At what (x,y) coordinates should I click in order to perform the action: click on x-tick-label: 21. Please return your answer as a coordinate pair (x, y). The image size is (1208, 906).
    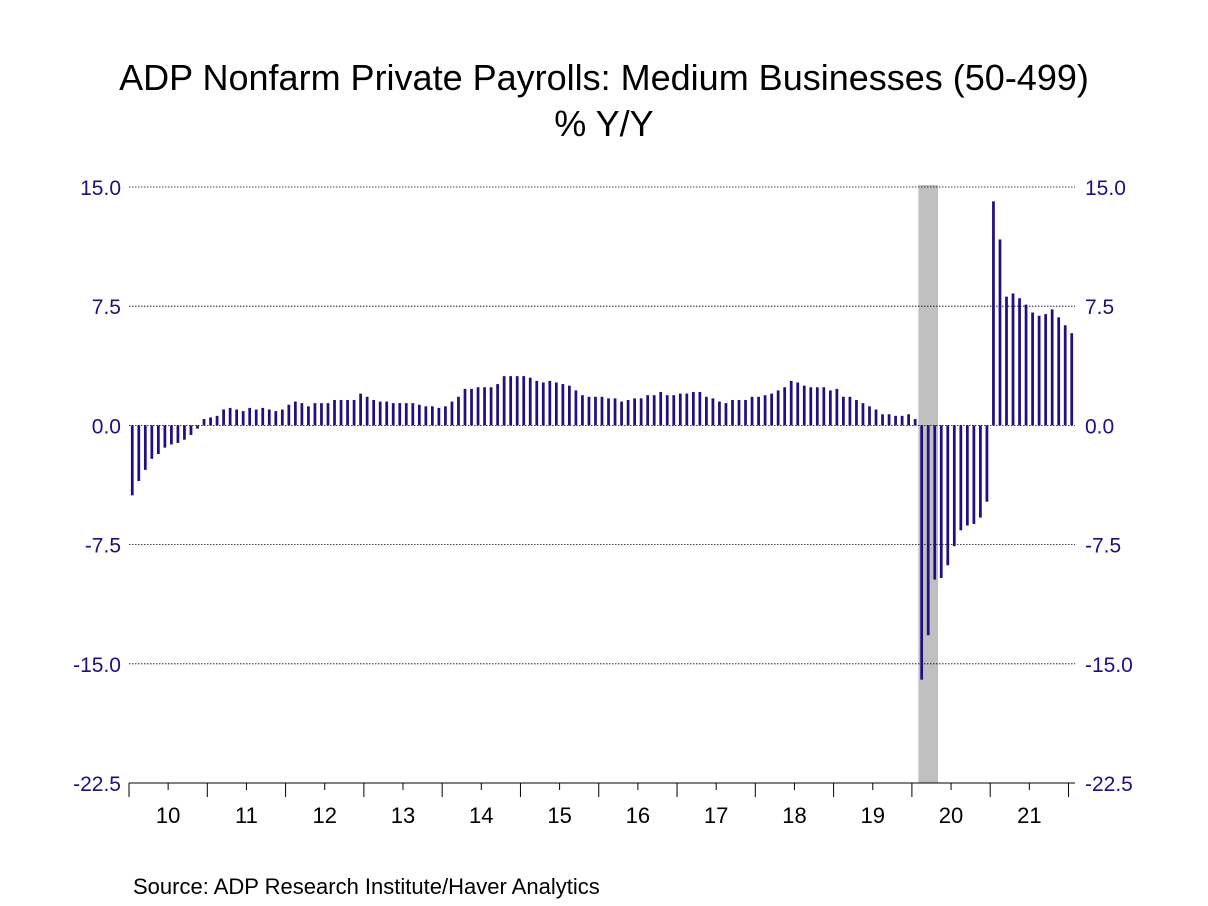
    Looking at the image, I should click on (1029, 815).